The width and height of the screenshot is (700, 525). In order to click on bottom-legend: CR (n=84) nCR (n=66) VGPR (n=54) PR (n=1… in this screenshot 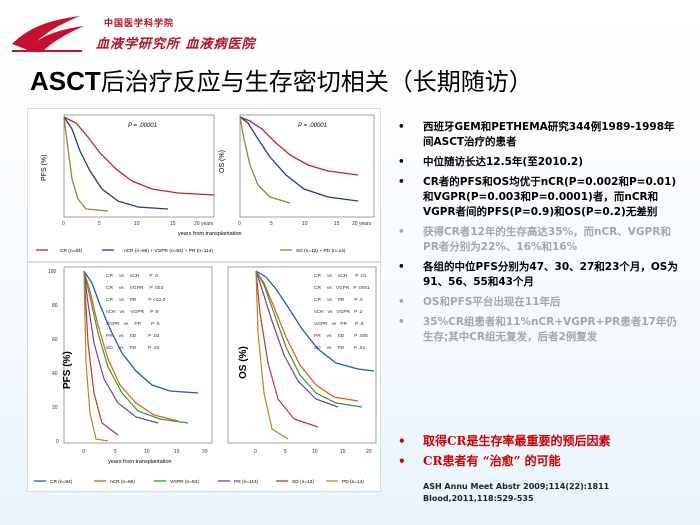, I will do `click(199, 482)`.